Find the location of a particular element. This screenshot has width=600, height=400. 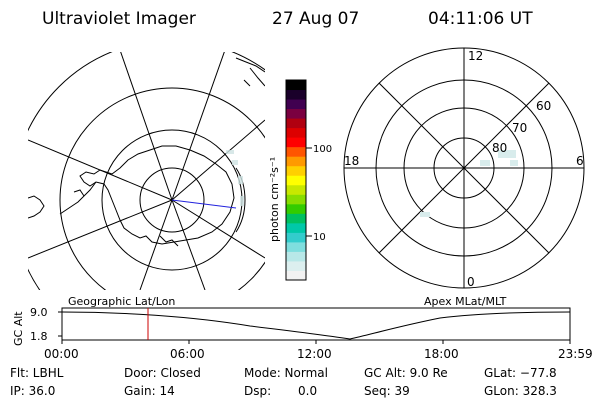

lat-label-60: 60 is located at coordinates (543, 106).